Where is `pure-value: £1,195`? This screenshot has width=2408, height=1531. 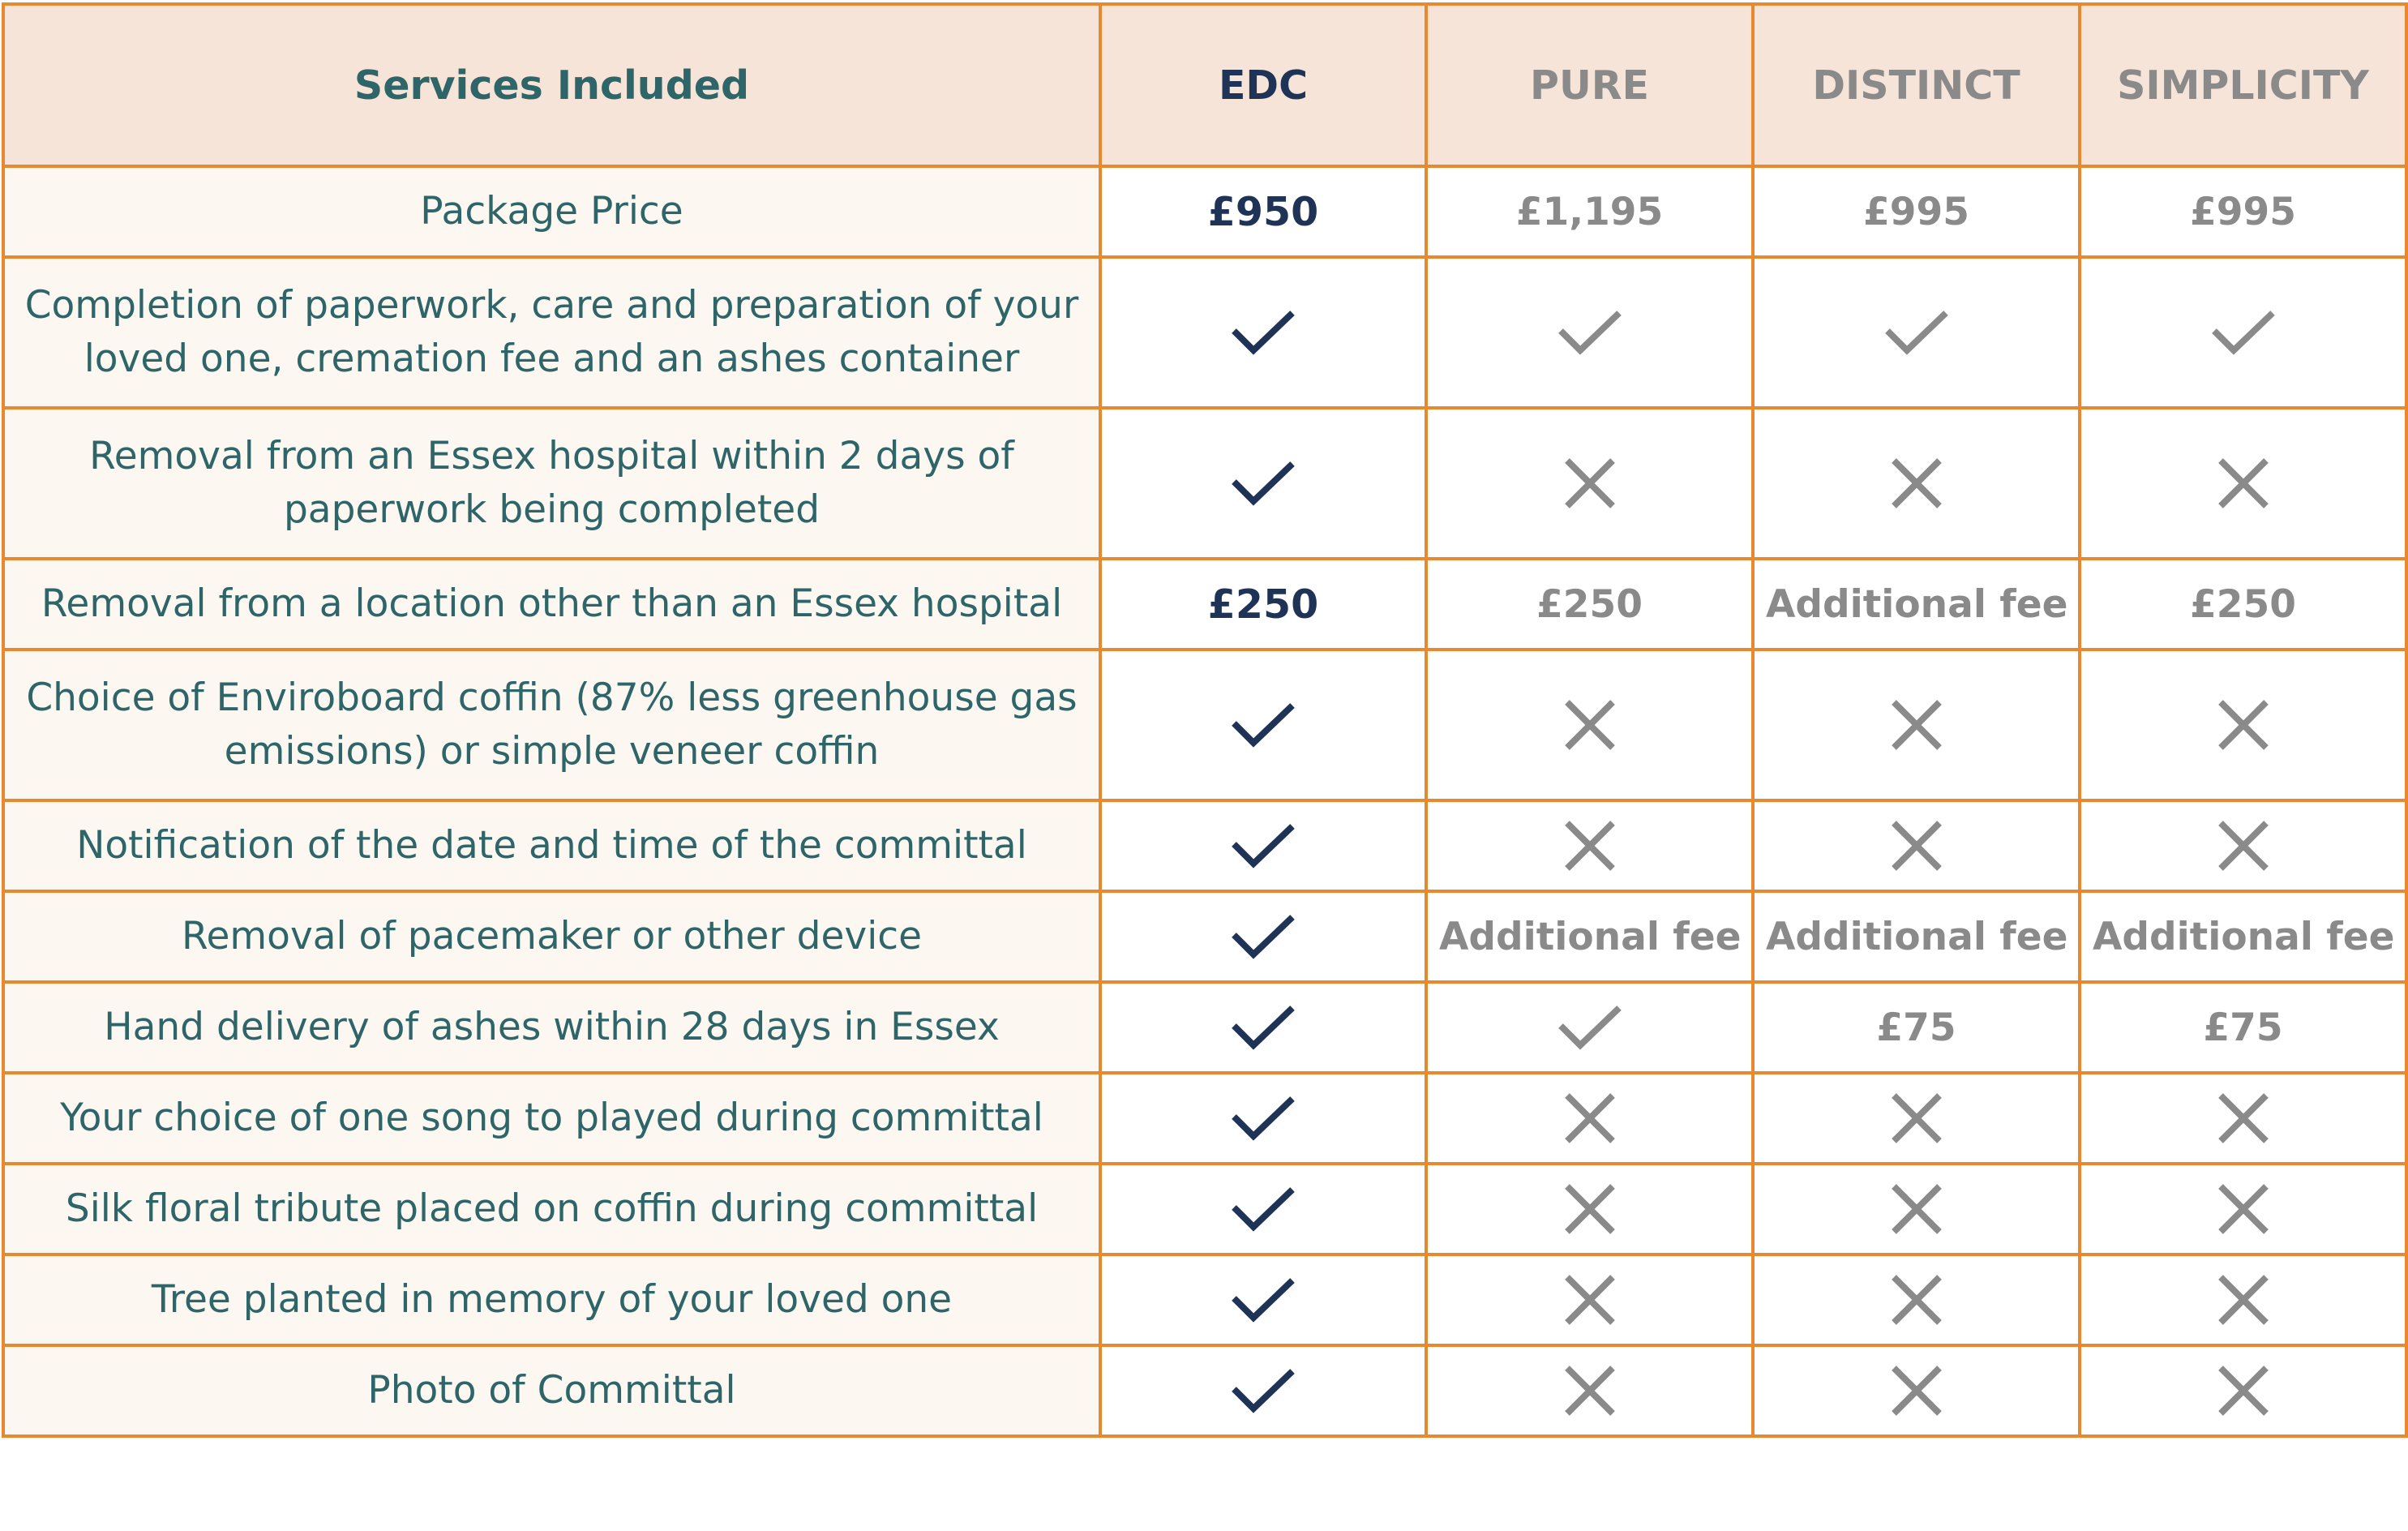
pure-value: £1,195 is located at coordinates (1589, 211).